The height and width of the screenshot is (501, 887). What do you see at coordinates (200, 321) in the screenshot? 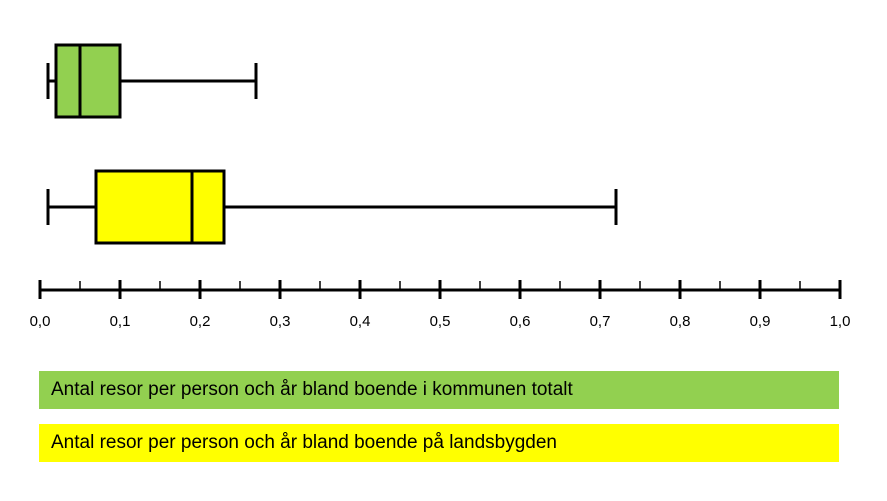
I see `tick-label: 0,2` at bounding box center [200, 321].